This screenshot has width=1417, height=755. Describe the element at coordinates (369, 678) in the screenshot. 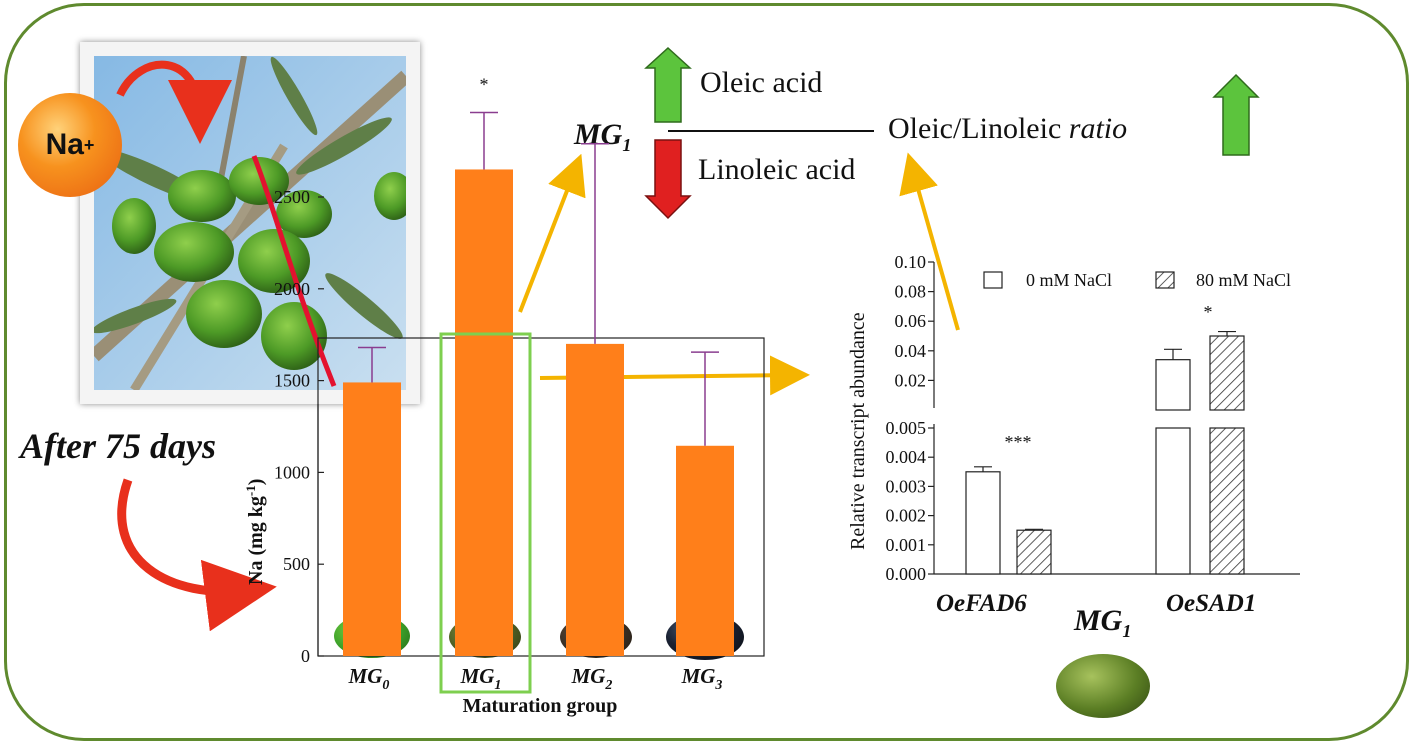

I see `chart1-xtick-label-0: MG0` at that location.